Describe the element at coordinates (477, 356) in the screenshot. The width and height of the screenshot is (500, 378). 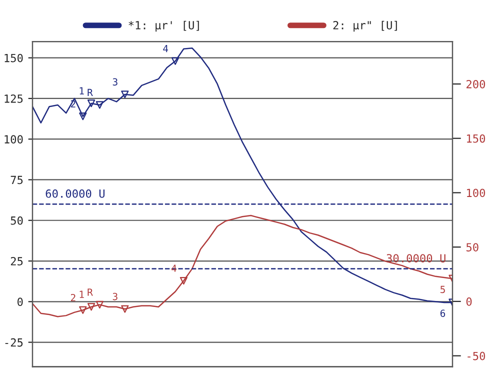
I see `y2-tick-label: -50` at that location.